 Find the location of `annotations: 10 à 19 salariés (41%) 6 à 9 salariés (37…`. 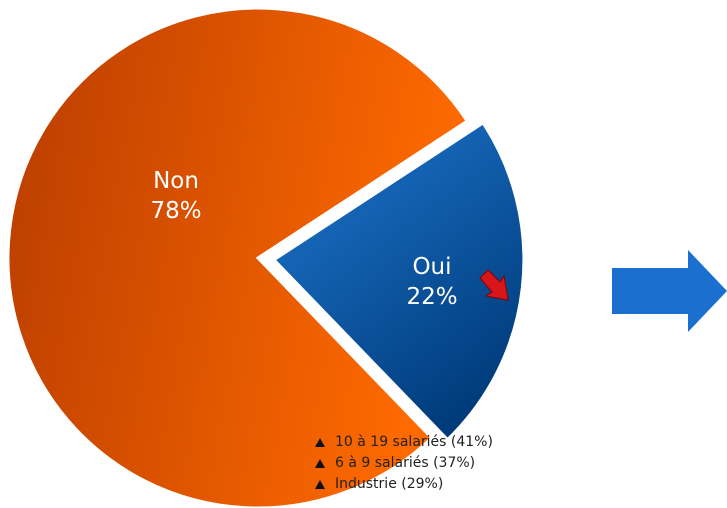

annotations: 10 à 19 salariés (41%) 6 à 9 salariés (37… is located at coordinates (404, 463).